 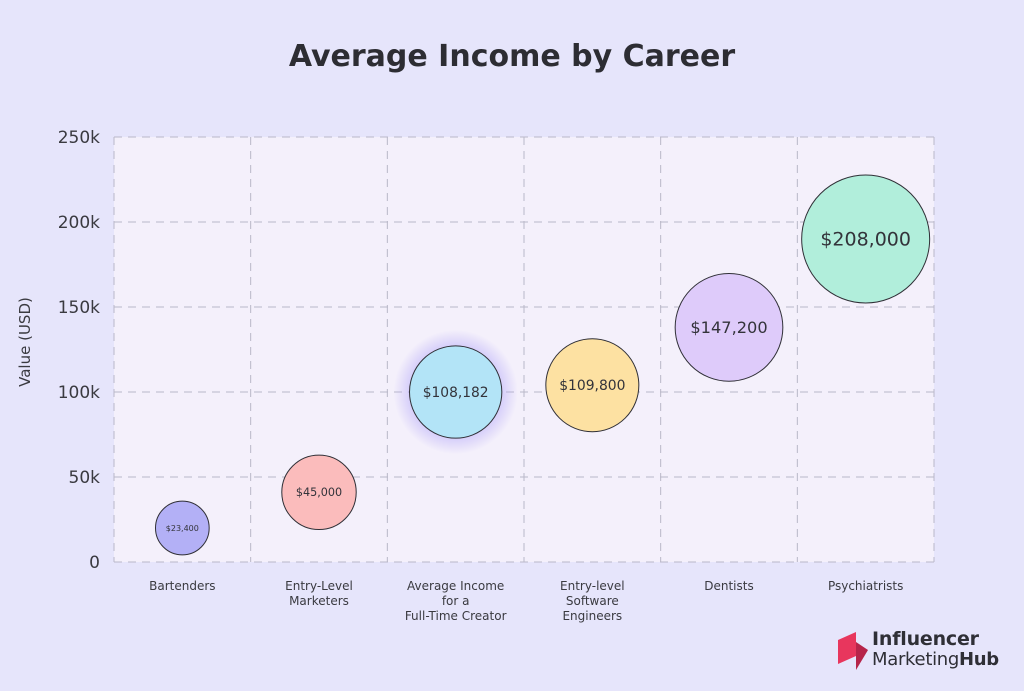 I want to click on y-tick-label: 250k, so click(x=79, y=138).